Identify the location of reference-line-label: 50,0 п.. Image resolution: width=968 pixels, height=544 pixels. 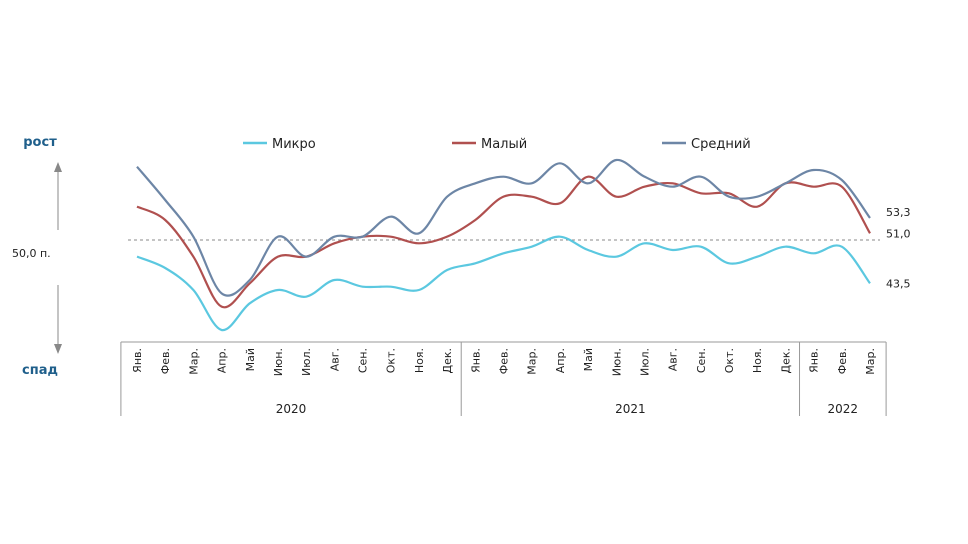
(31, 253).